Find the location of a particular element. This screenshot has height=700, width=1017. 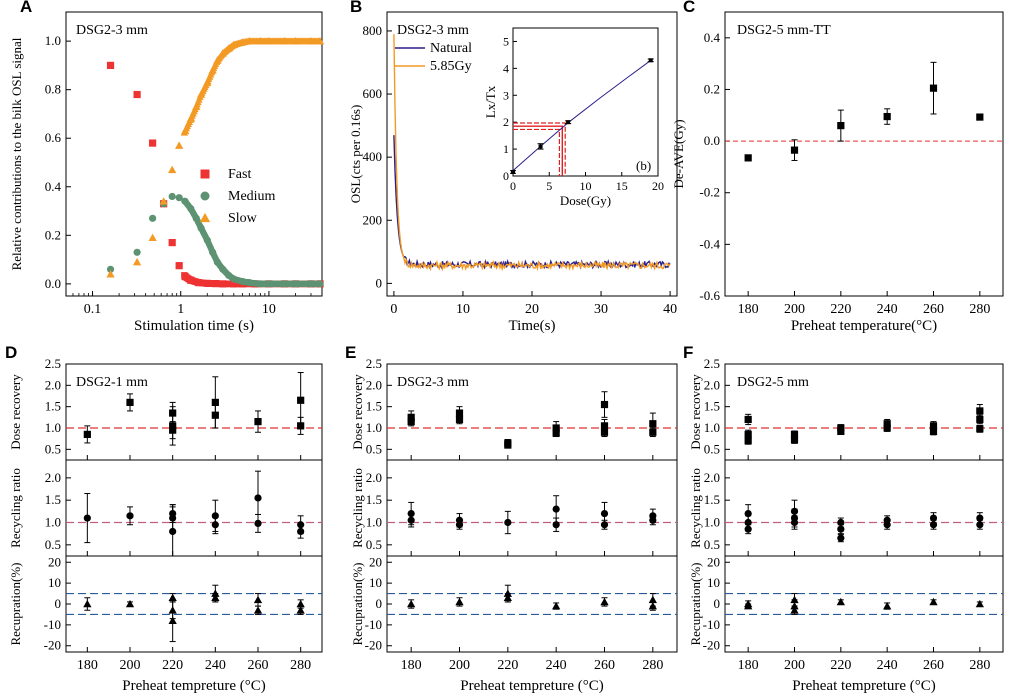

inset-data-point is located at coordinates (650, 60).